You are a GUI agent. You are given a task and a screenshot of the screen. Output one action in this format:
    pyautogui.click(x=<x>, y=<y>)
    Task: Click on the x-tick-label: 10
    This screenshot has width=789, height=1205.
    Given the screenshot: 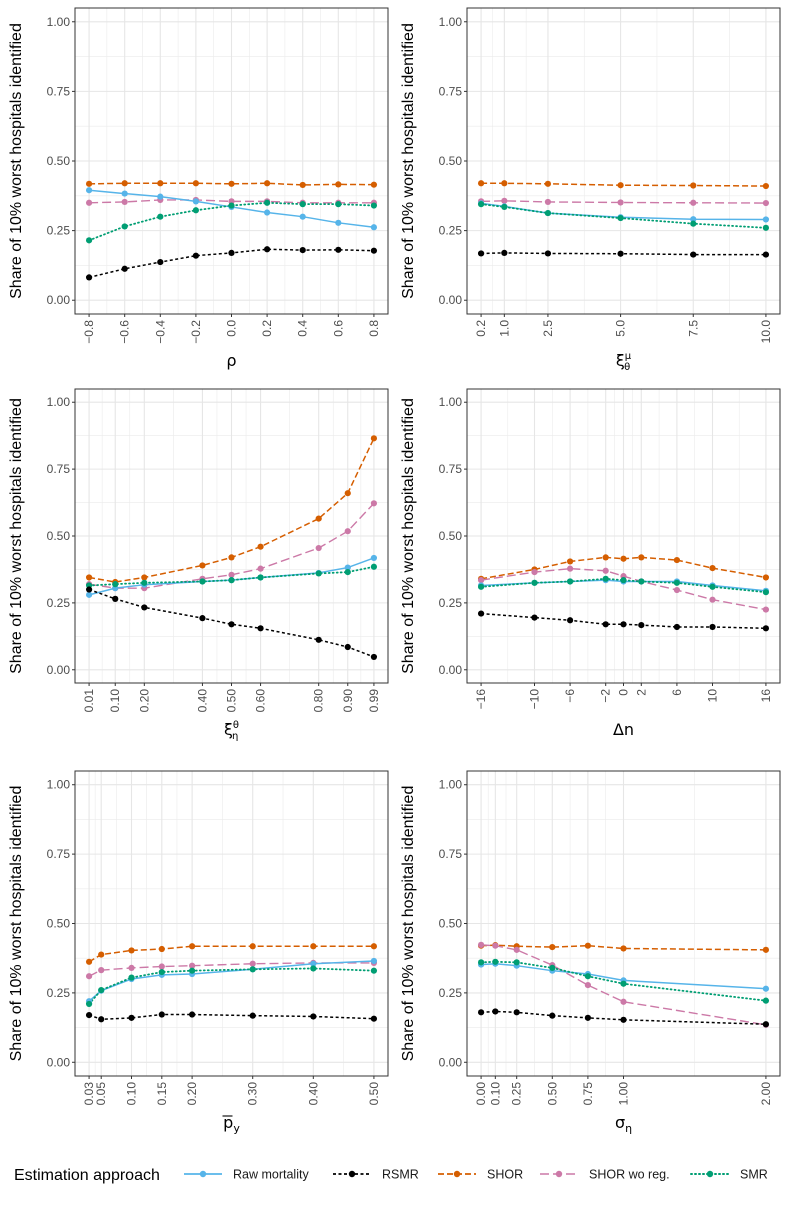 What is the action you would take?
    pyautogui.click(x=713, y=696)
    